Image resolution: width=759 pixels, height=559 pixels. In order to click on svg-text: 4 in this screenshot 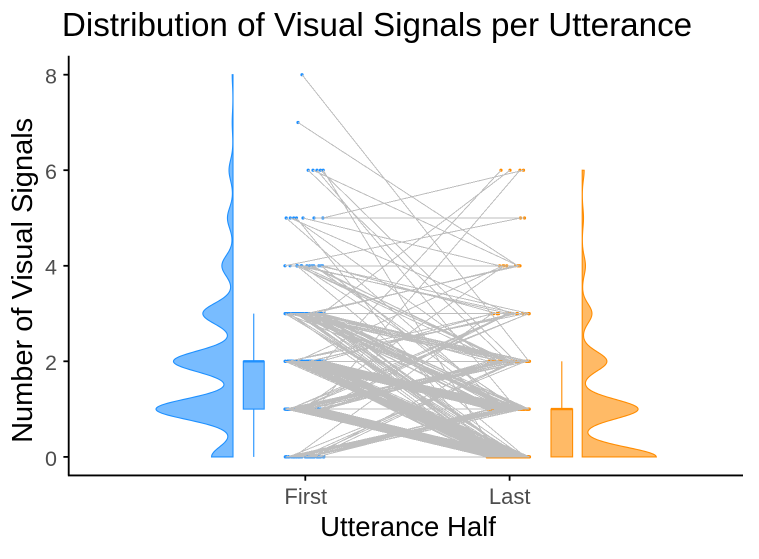, I will do `click(51, 268)`.